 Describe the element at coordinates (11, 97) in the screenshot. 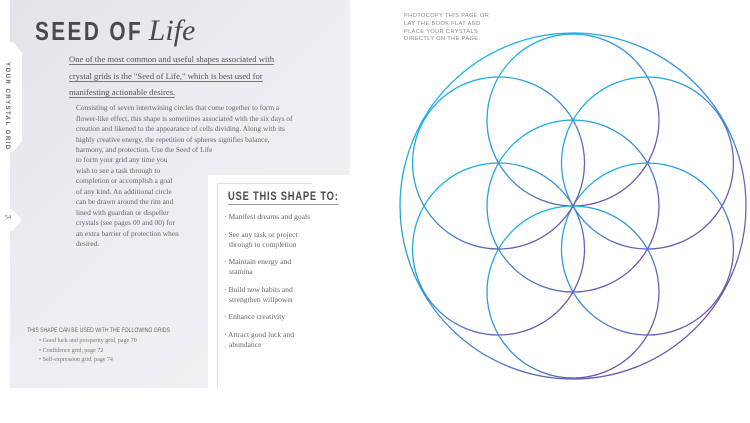

I see `spine-tab` at that location.